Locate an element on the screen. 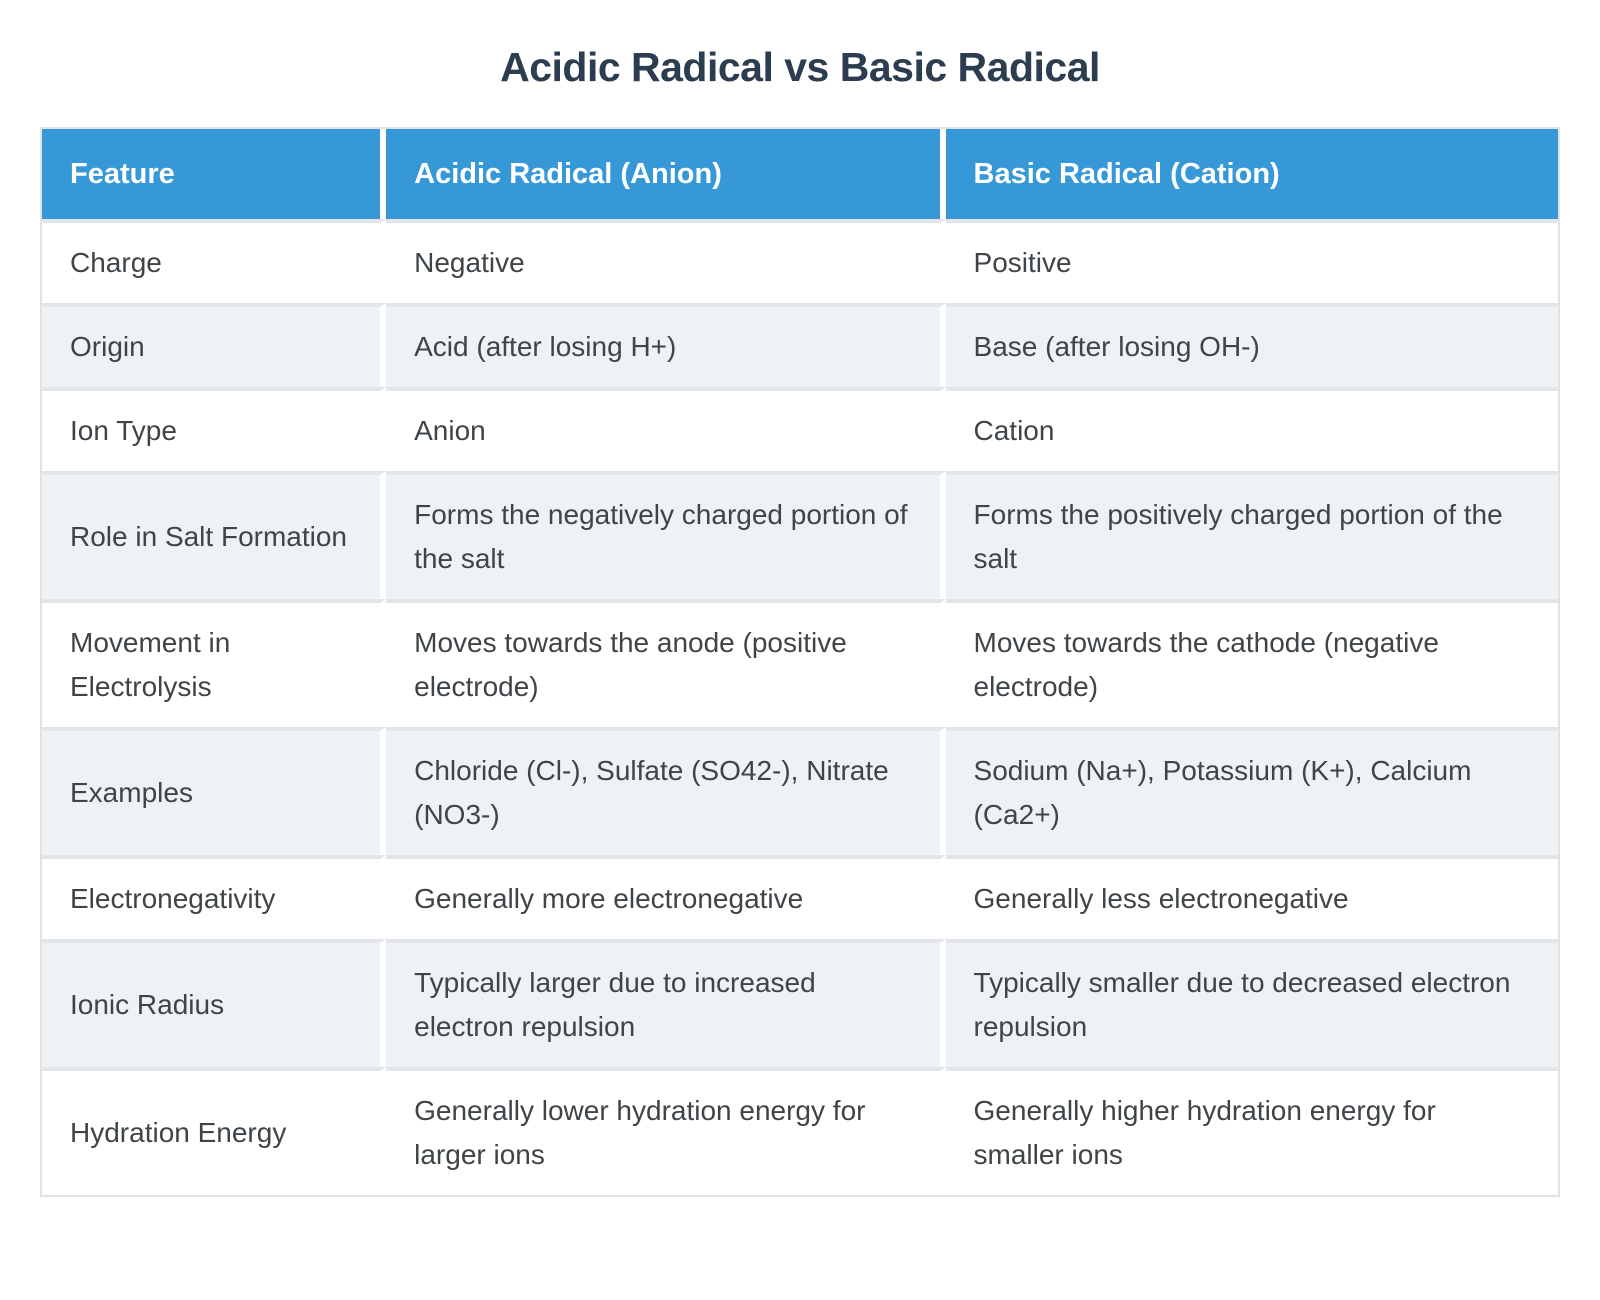 The height and width of the screenshot is (1300, 1600). feature-cell: Ionic Radius is located at coordinates (214, 1003).